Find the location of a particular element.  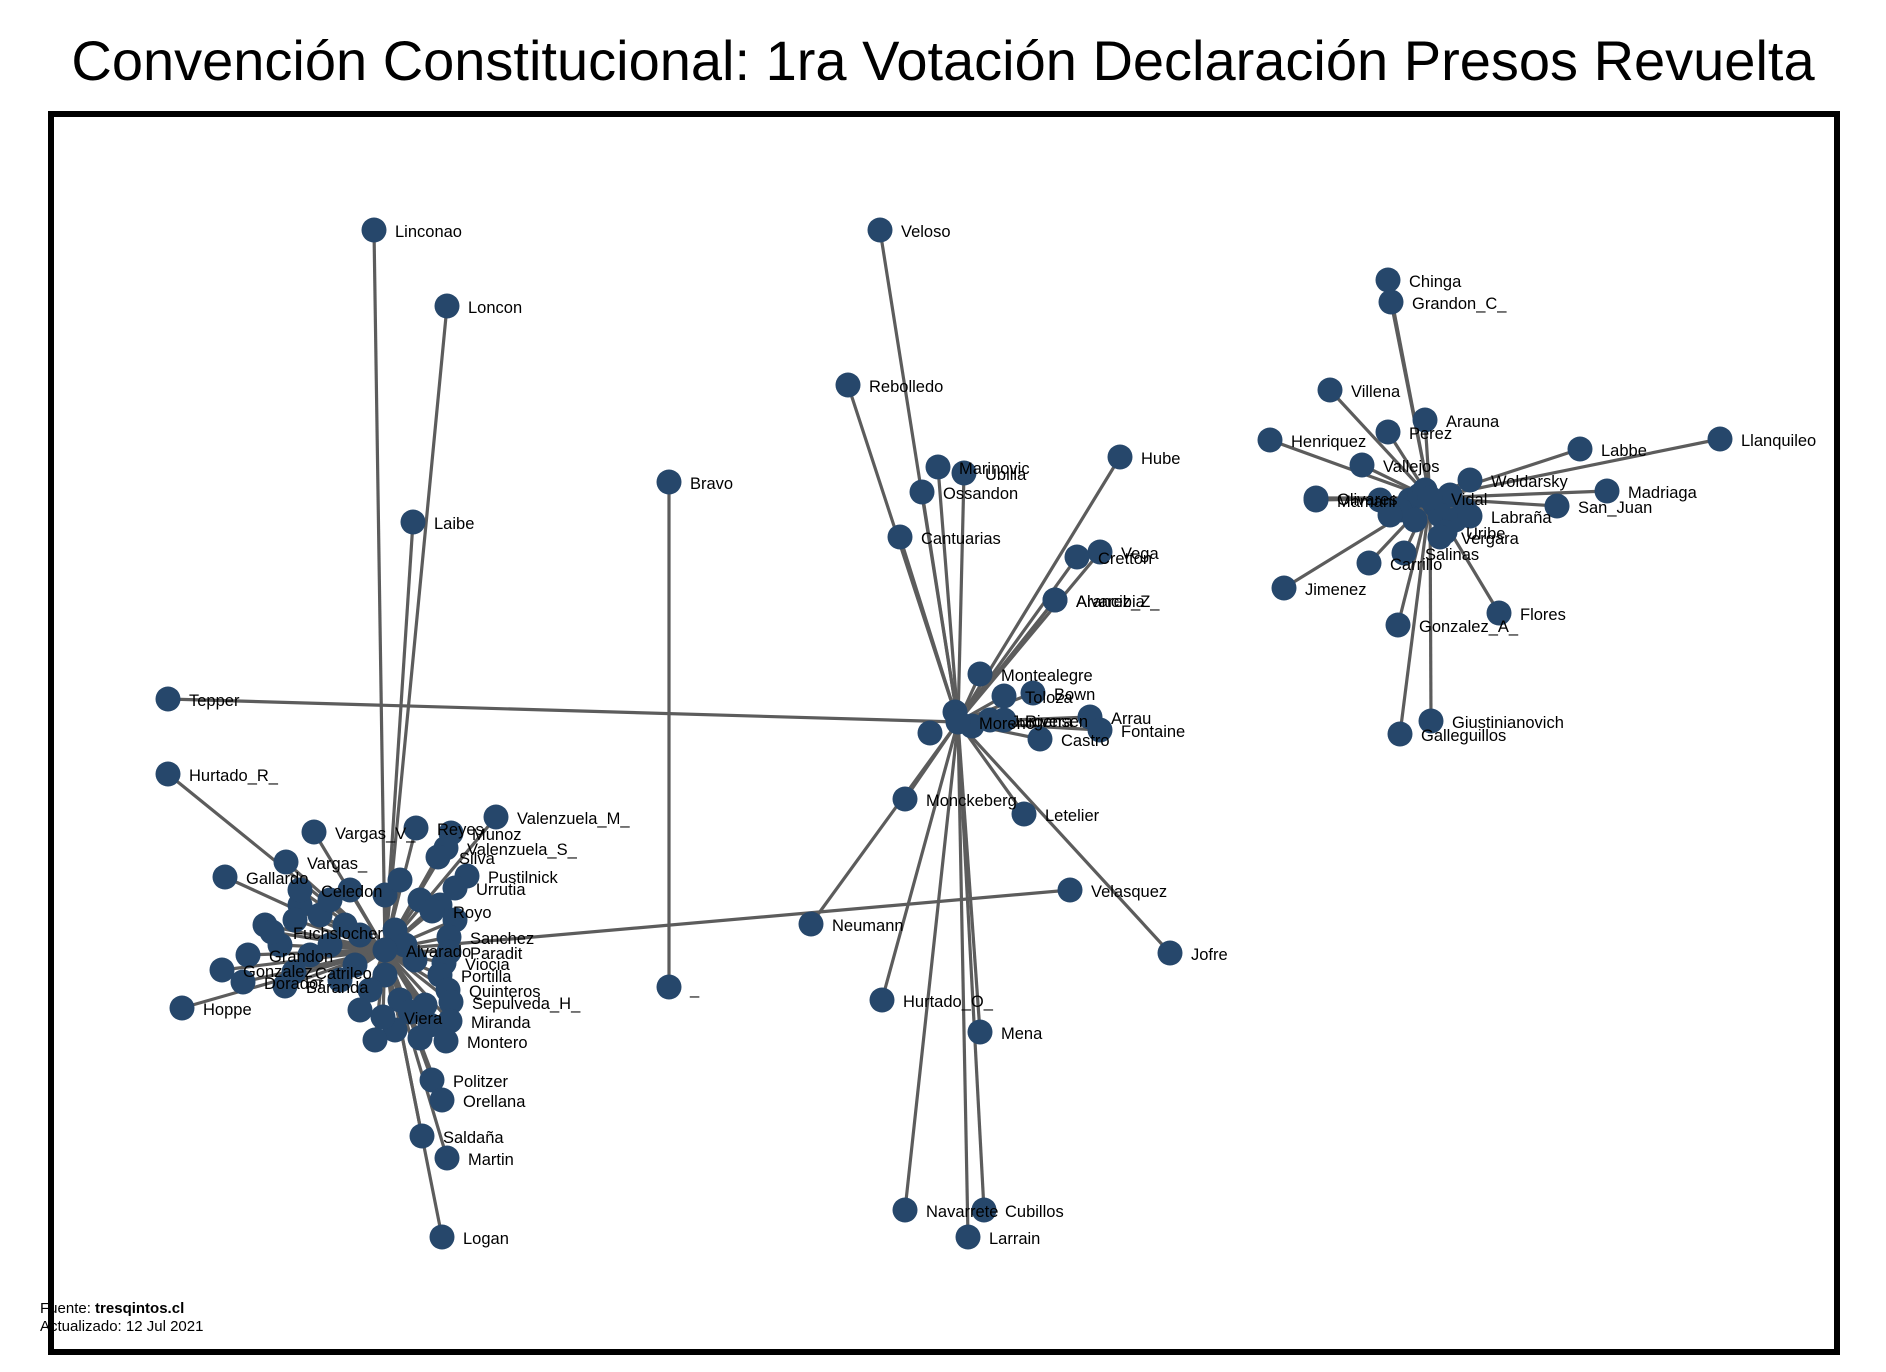

node-label-Labraña: Labraña is located at coordinates (1521, 518).